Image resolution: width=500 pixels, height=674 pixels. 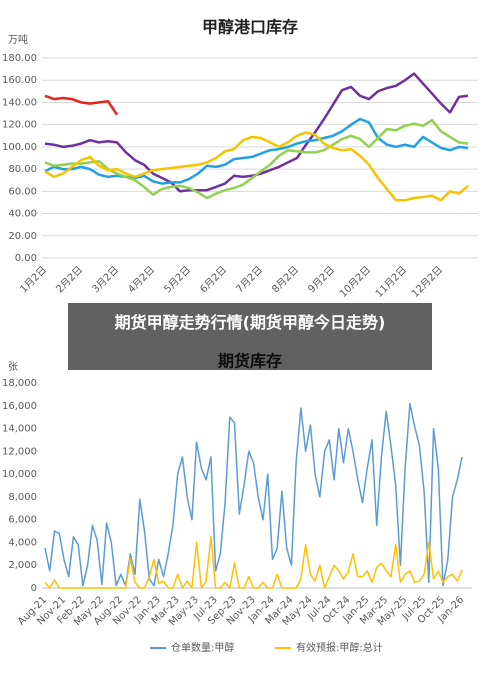 I want to click on y-tick-label: 14,000, so click(x=19, y=429).